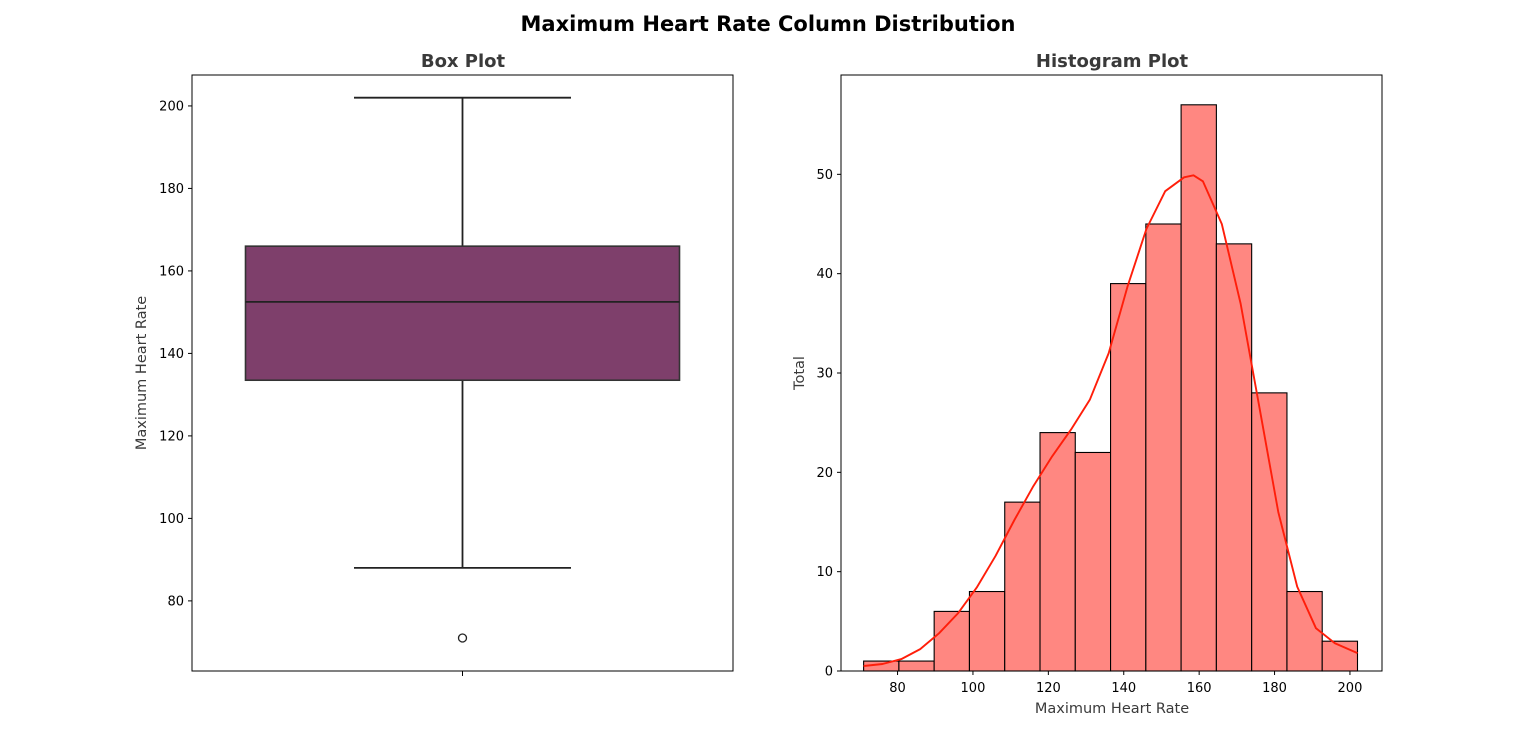 Image resolution: width=1536 pixels, height=754 pixels. I want to click on box-iqr, so click(462, 313).